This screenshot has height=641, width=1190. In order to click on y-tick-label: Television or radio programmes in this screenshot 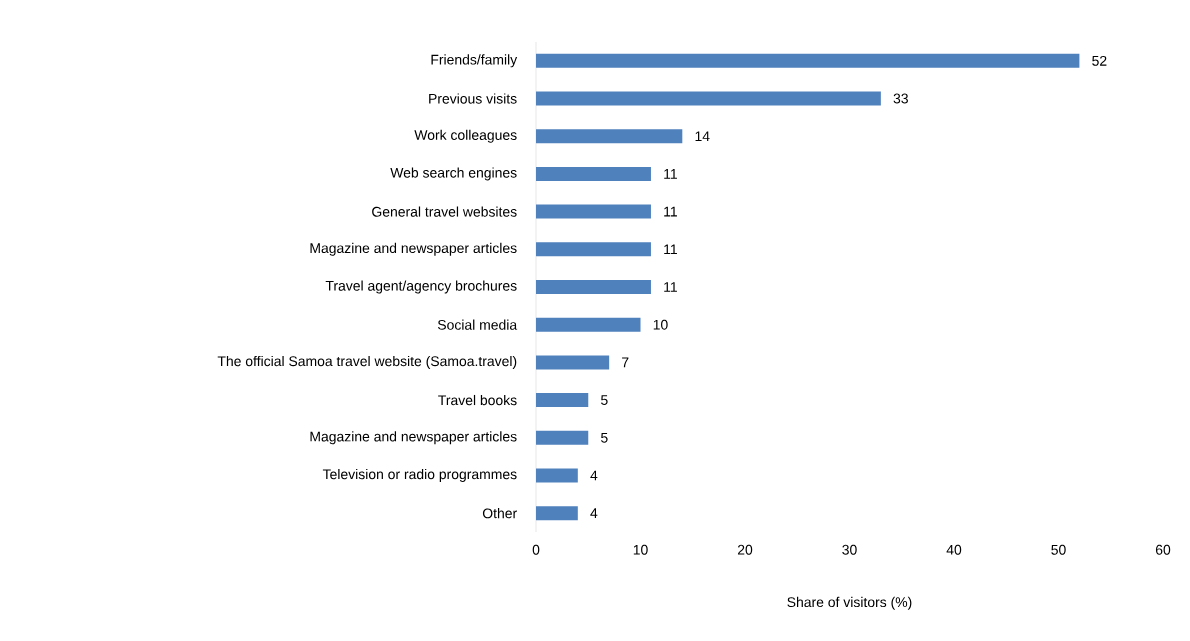, I will do `click(419, 475)`.